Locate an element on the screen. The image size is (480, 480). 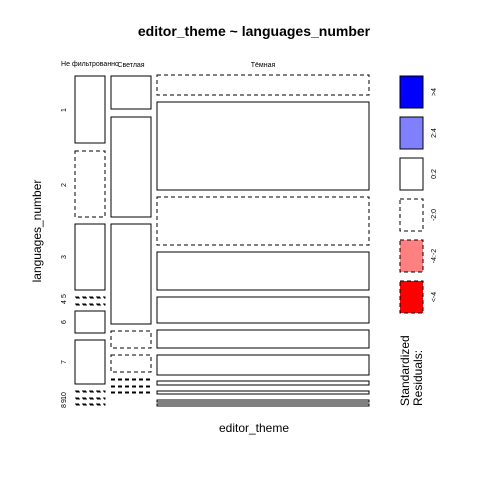
legend-title: Residuals: is located at coordinates (418, 378).